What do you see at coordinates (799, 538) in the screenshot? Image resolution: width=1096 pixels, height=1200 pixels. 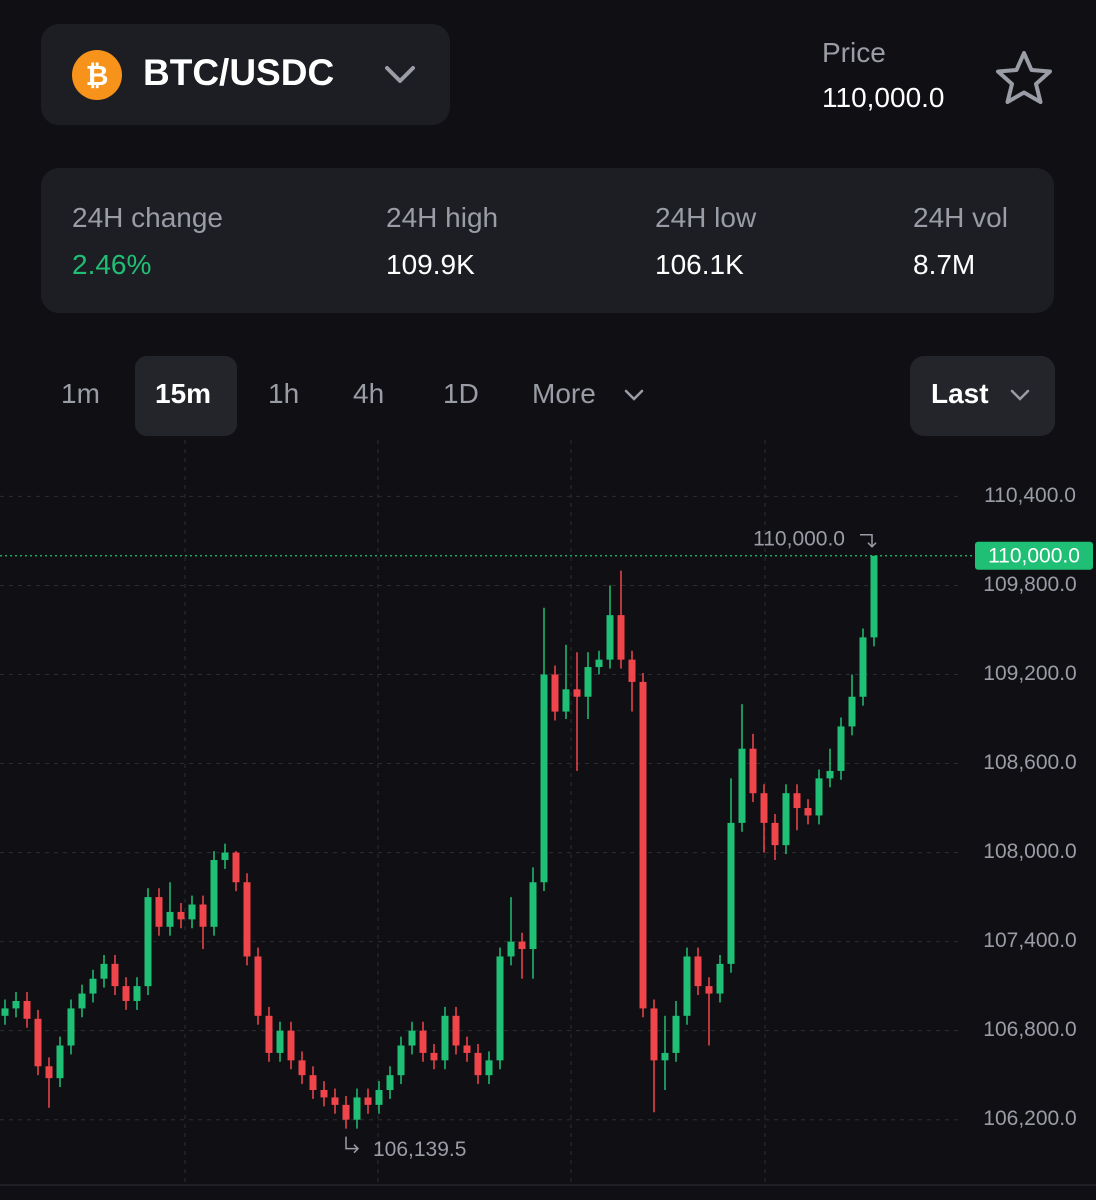 I see `price-annotation: 110,000.0` at bounding box center [799, 538].